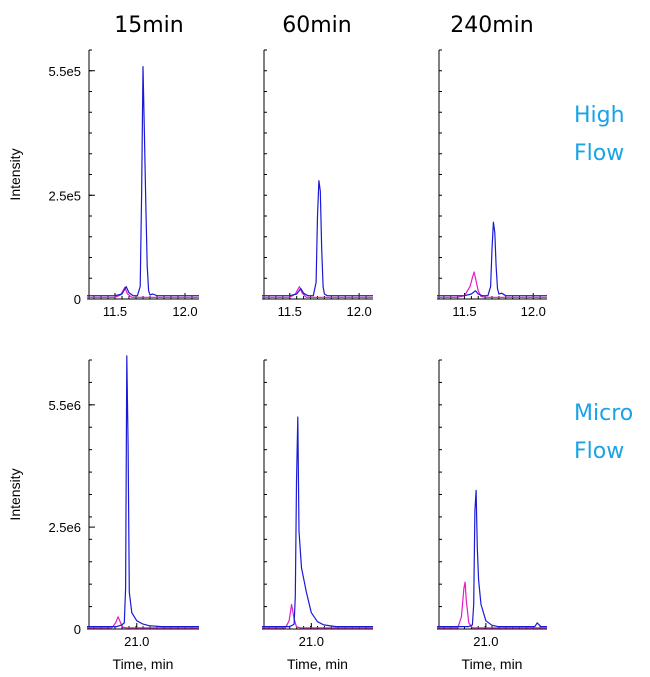 Image resolution: width=650 pixels, height=677 pixels. Describe the element at coordinates (599, 115) in the screenshot. I see `row-label-high: High` at that location.